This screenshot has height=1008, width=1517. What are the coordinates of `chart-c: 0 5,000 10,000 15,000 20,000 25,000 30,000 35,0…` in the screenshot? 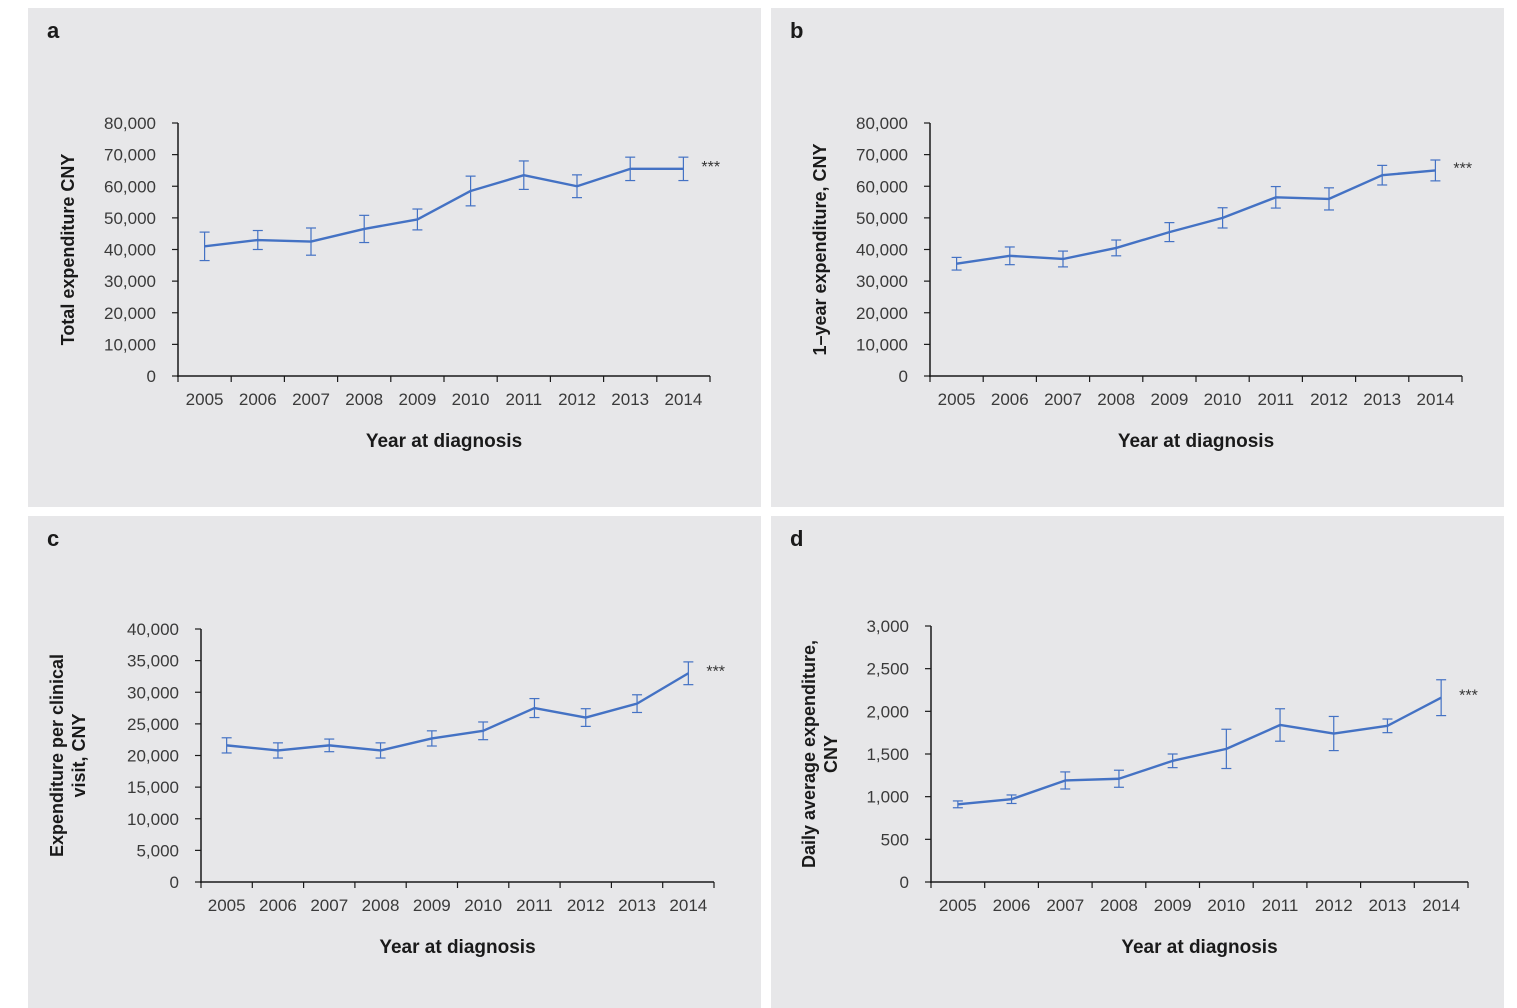 It's located at (386, 789).